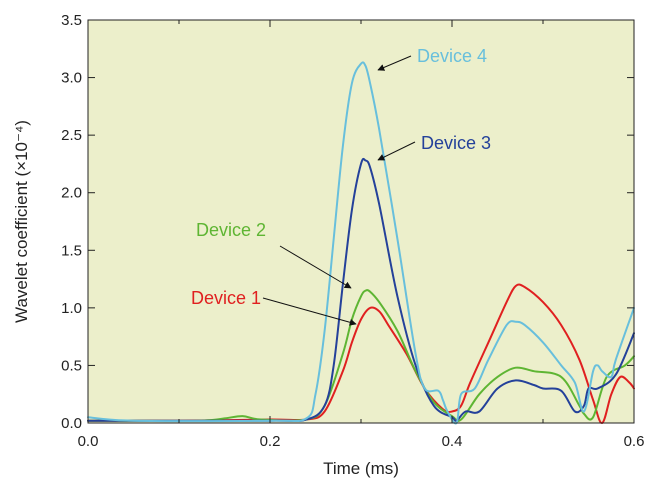 This screenshot has height=484, width=649. Describe the element at coordinates (634, 441) in the screenshot. I see `x-tick-label: 0.6` at that location.